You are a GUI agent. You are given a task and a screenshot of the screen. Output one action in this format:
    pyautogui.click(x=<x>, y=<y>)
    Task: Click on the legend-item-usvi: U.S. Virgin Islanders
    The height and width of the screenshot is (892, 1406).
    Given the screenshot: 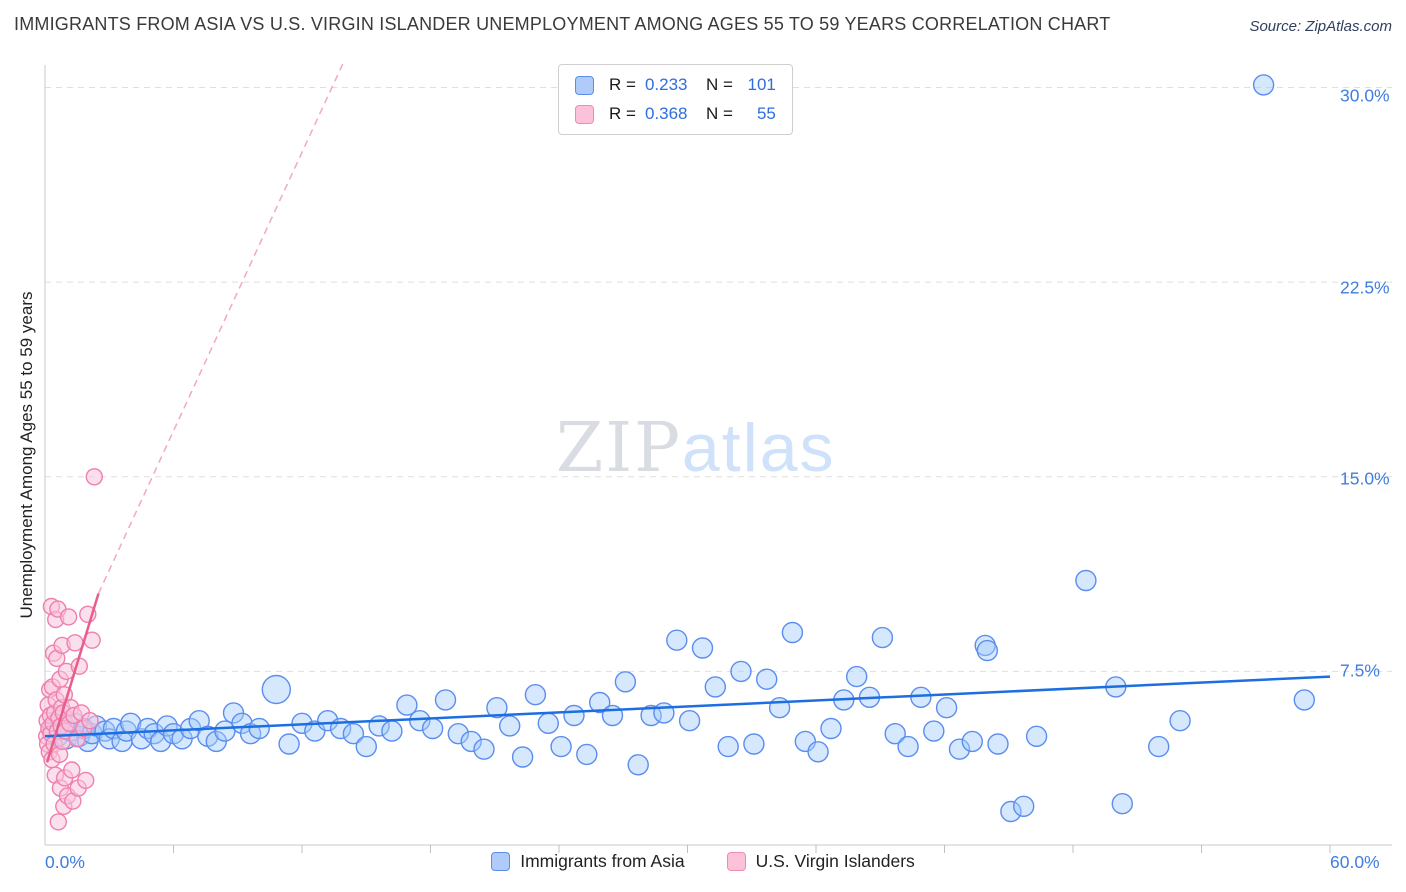 What is the action you would take?
    pyautogui.click(x=820, y=861)
    